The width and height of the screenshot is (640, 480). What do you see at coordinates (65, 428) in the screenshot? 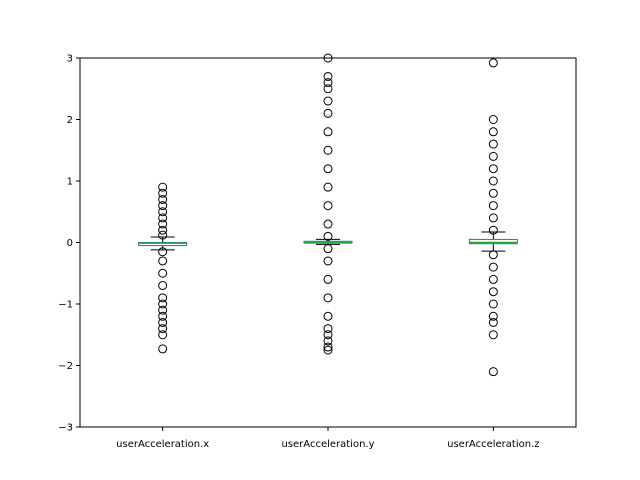
I see `y-tick-label: −3` at bounding box center [65, 428].